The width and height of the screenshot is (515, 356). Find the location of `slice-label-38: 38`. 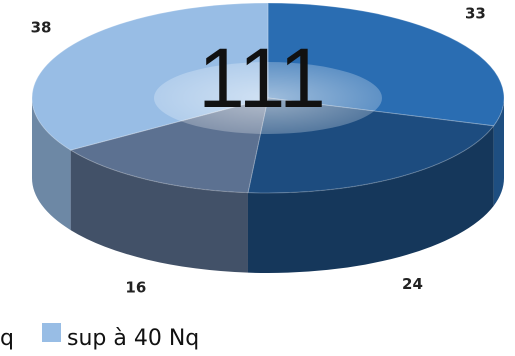

slice-label-38: 38 is located at coordinates (41, 27).